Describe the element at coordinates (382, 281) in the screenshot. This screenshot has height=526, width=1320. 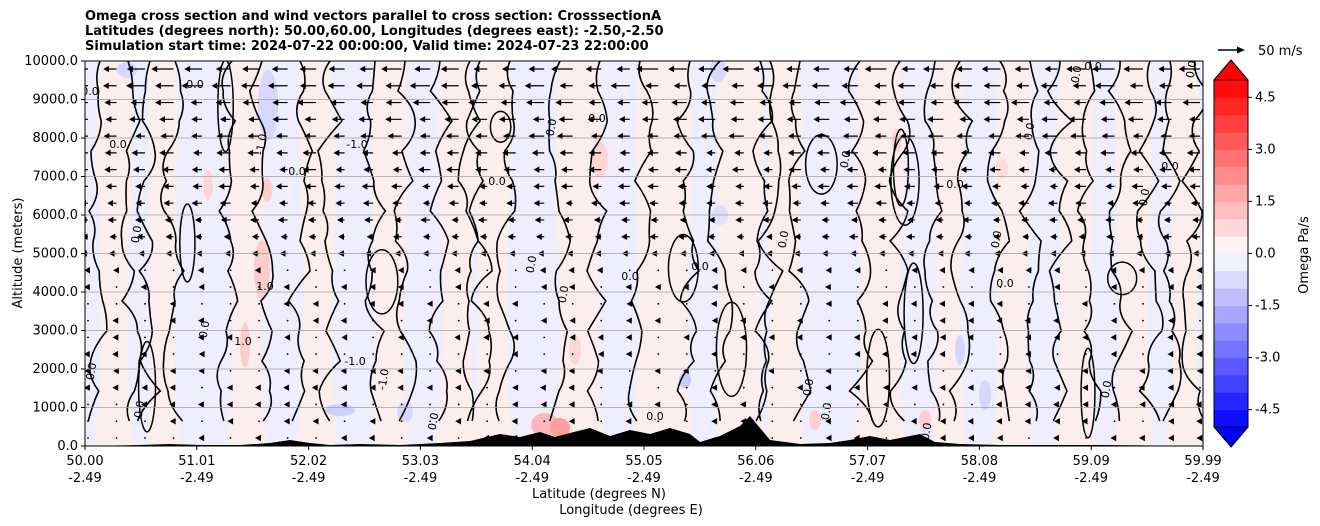
I see `contour-loop` at that location.